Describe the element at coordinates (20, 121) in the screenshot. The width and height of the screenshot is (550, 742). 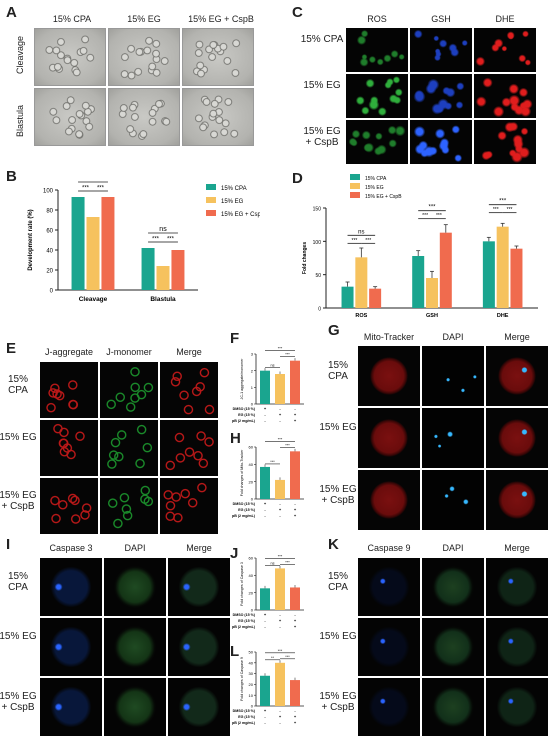
I see `panel-a-row-blastula: Blastula` at that location.